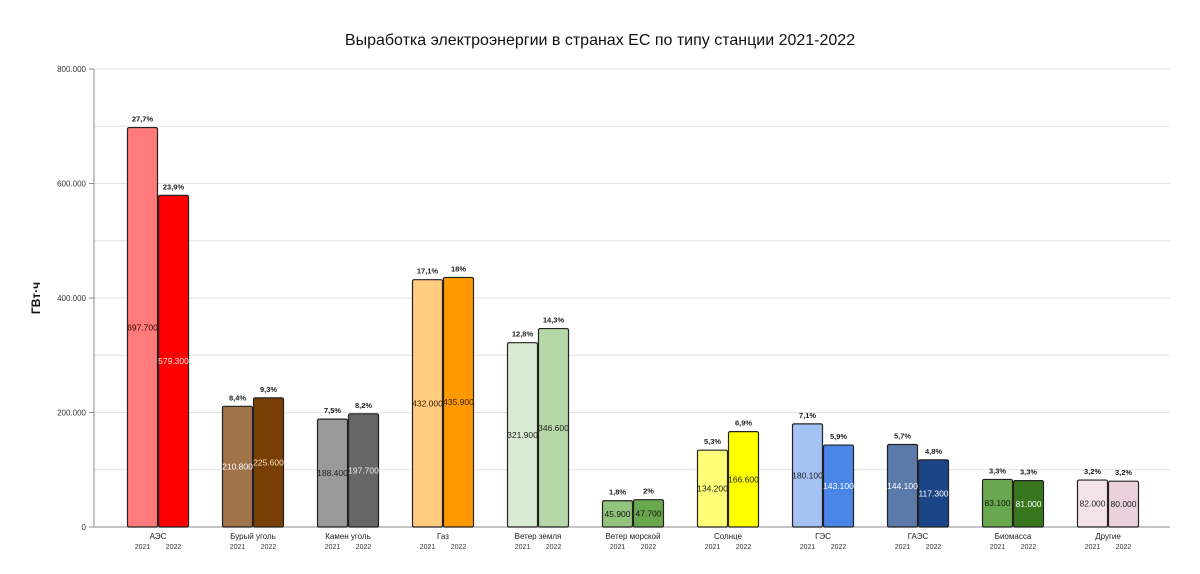 The height and width of the screenshot is (574, 1200). I want to click on y-tick-label: 0, so click(84, 527).